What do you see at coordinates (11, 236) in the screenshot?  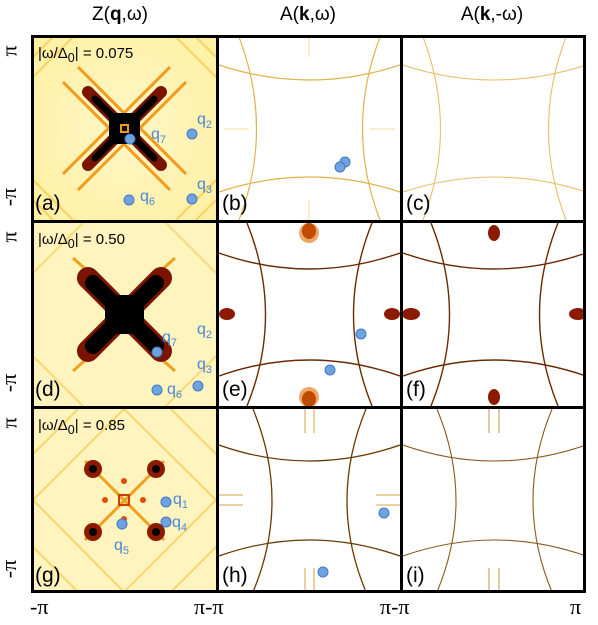 I see `axis-pi-row2: π` at bounding box center [11, 236].